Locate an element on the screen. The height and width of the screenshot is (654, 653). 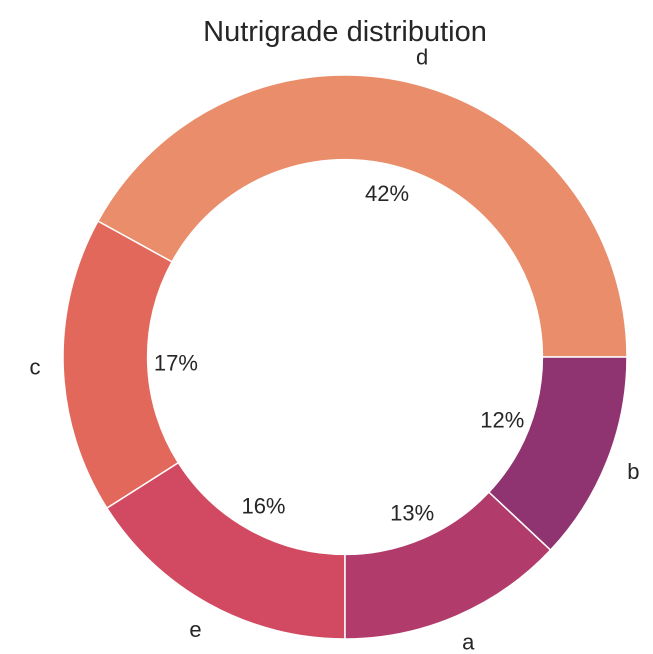
percent-label-b: 12% is located at coordinates (502, 419).